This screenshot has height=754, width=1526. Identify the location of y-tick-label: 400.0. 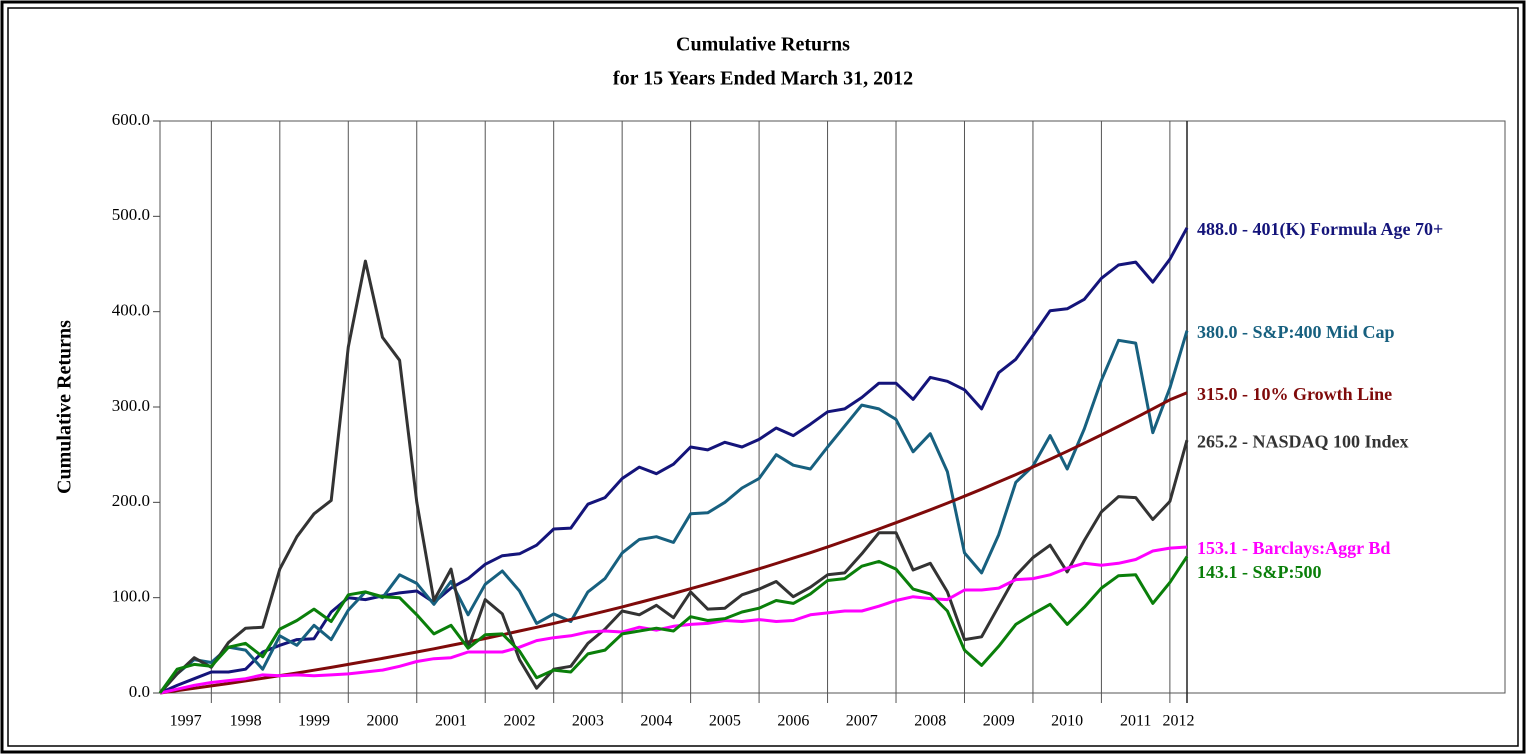
(131, 310).